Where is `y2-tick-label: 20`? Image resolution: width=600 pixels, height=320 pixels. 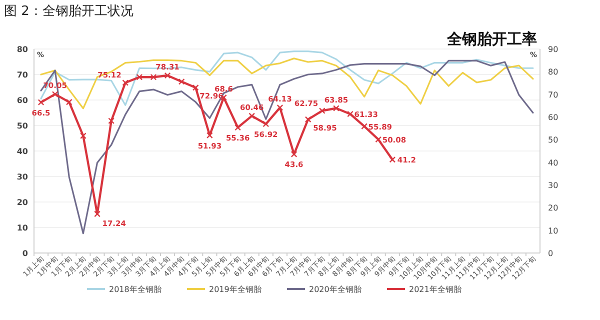 y2-tick-label: 20 is located at coordinates (553, 208).